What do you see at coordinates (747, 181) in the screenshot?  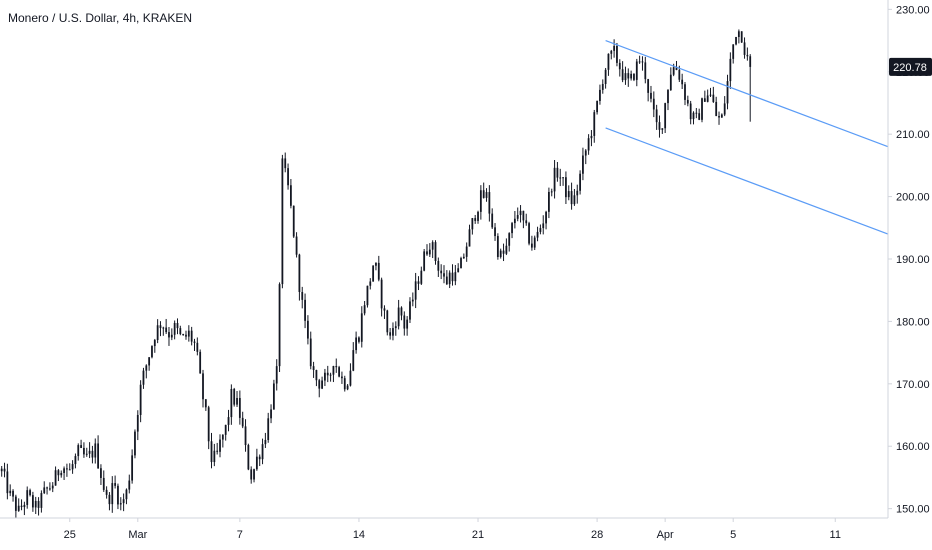 I see `channel-lower-line` at bounding box center [747, 181].